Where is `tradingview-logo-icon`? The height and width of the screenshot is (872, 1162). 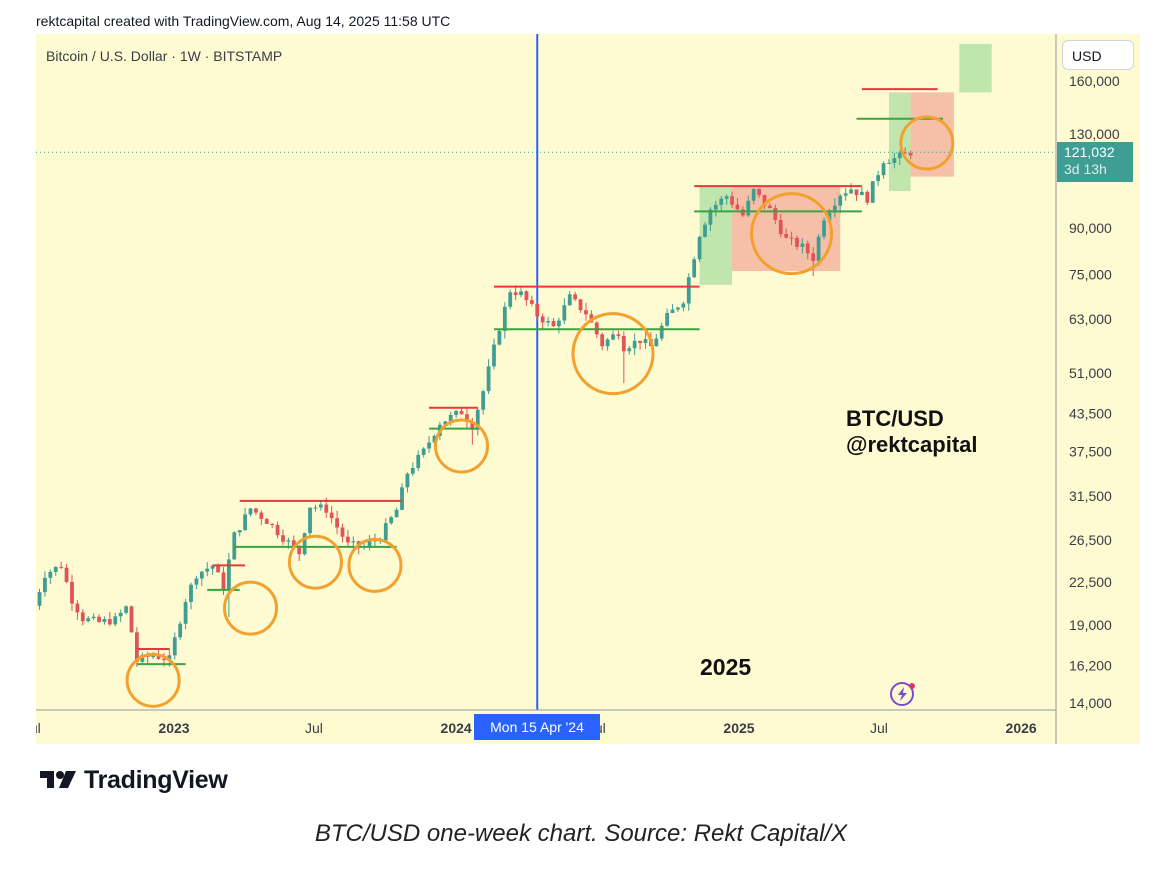
tradingview-logo-icon is located at coordinates (58, 779).